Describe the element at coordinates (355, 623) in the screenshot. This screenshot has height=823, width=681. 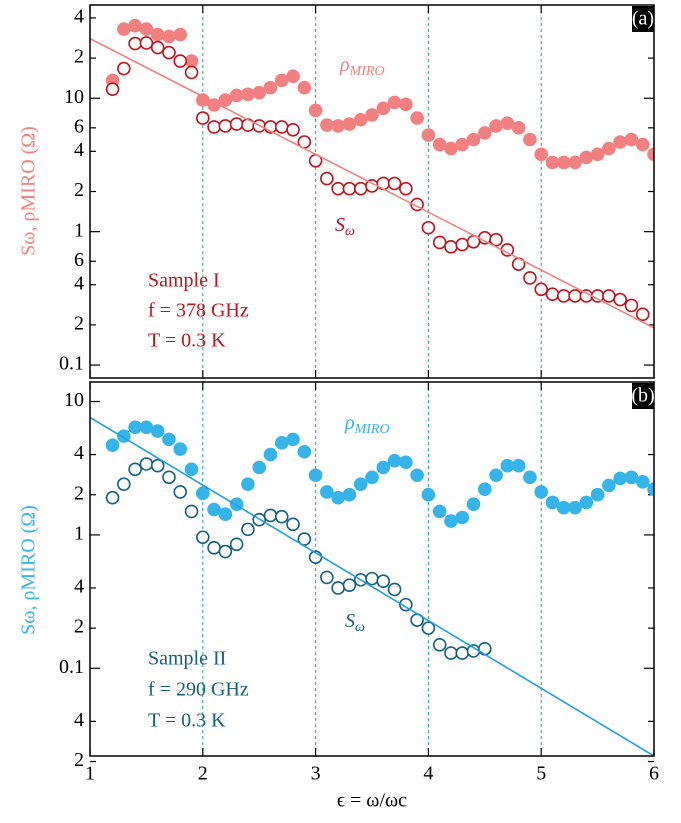
I see `series-label: Sω` at that location.